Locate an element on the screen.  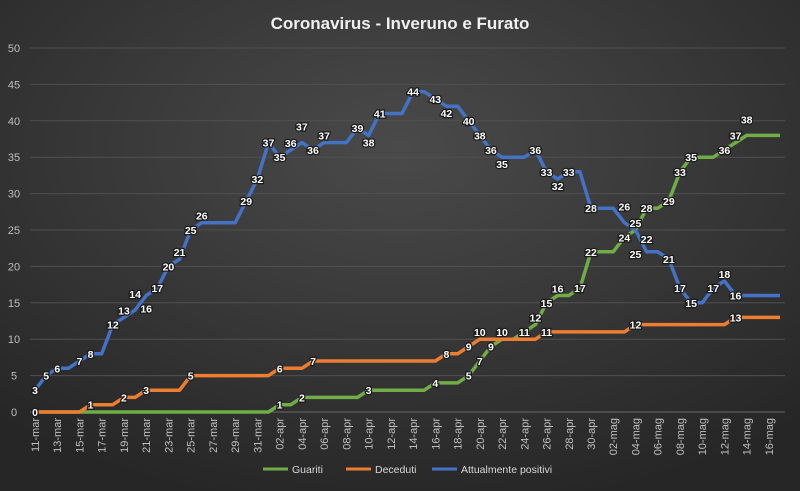
x-tick-label: 15-mar is located at coordinates (80, 435).